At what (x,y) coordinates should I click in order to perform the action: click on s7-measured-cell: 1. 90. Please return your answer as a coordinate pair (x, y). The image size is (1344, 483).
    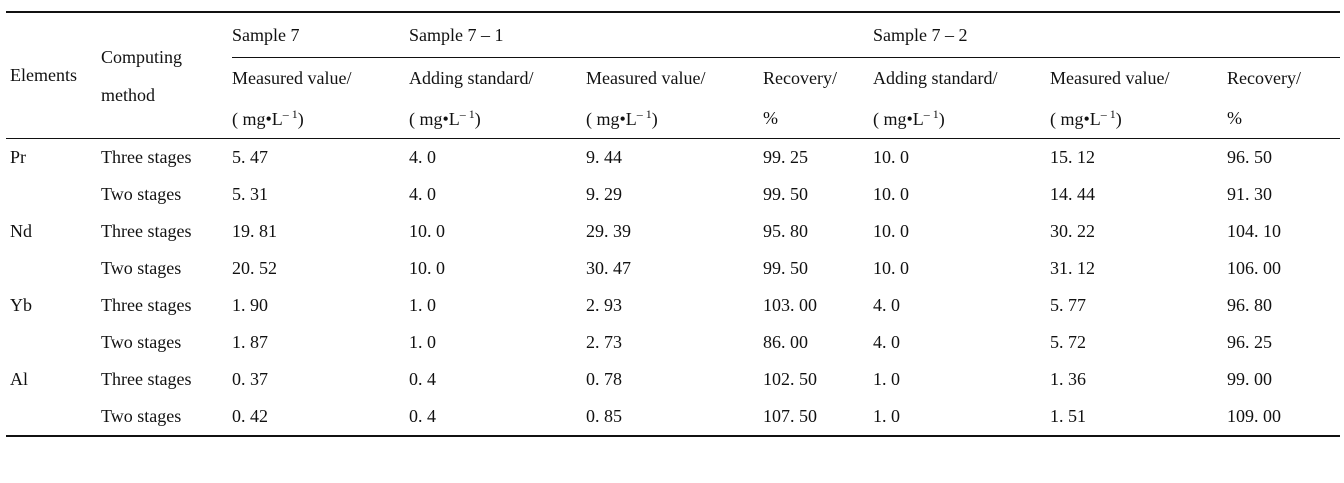
    Looking at the image, I should click on (250, 305).